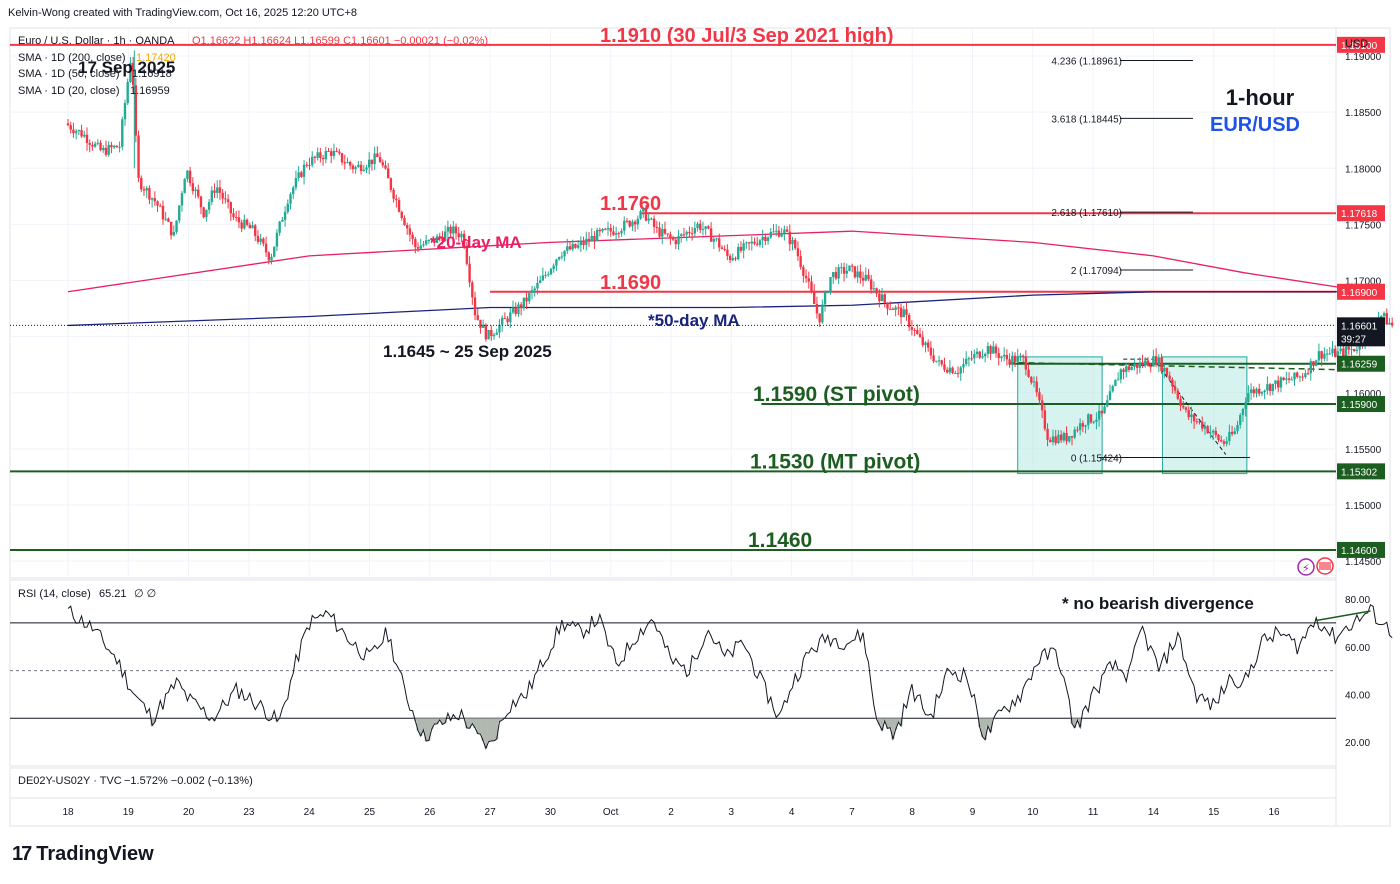  Describe the element at coordinates (1357, 695) in the screenshot. I see `rsi-tick-label: 40.00` at that location.